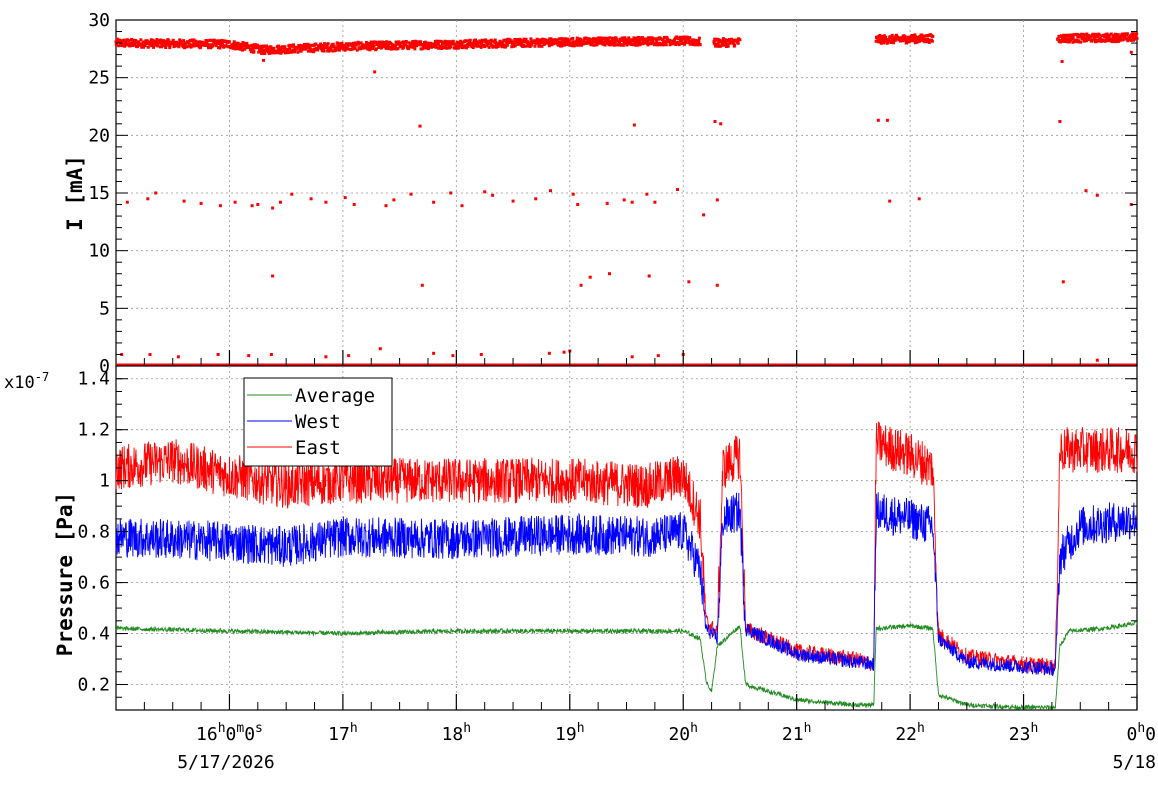 Image resolution: width=1158 pixels, height=786 pixels. Describe the element at coordinates (797, 733) in the screenshot. I see `pressure-x-tick-label: 21h` at that location.